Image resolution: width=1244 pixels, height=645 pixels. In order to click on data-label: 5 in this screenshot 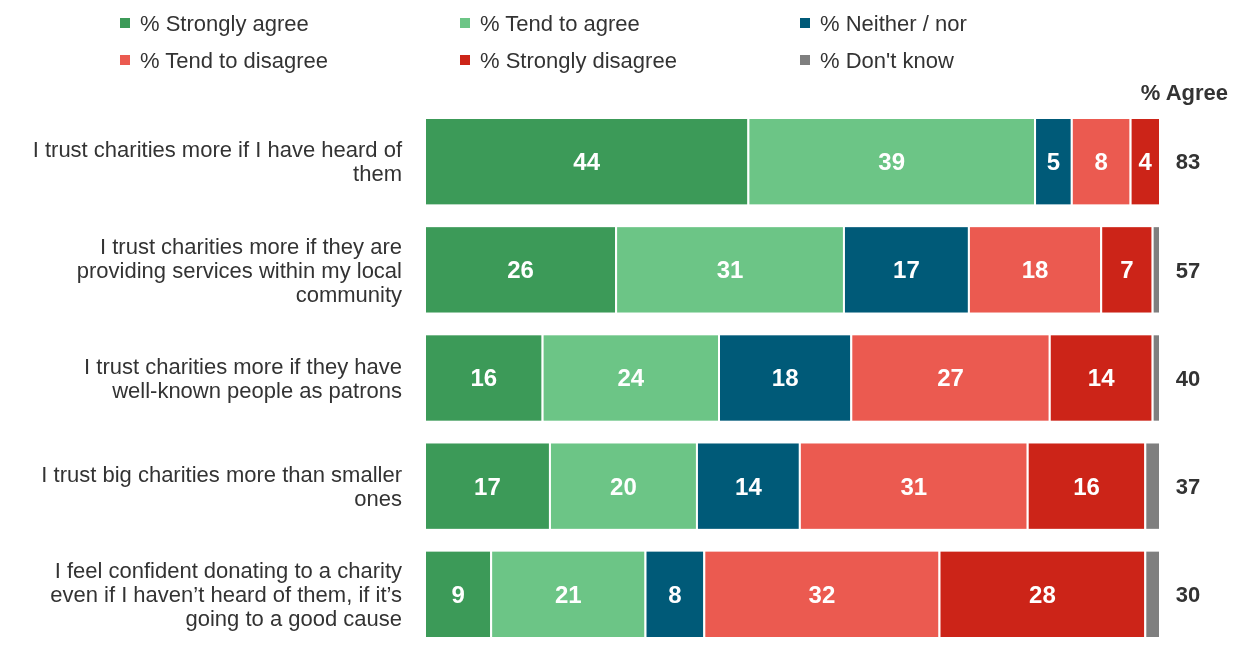, I will do `click(1053, 162)`.